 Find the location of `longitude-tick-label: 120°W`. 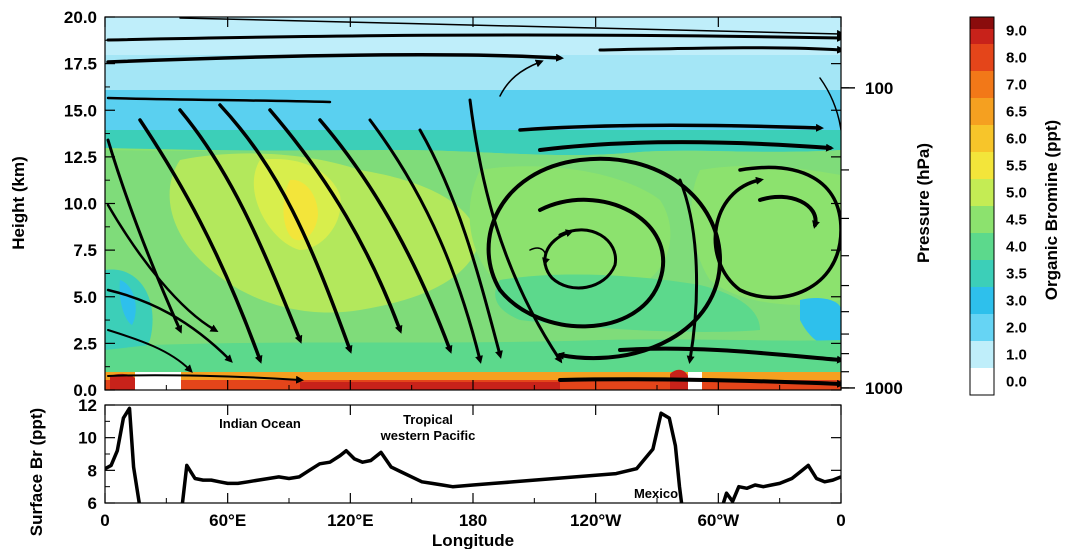

longitude-tick-label: 120°W is located at coordinates (596, 520).